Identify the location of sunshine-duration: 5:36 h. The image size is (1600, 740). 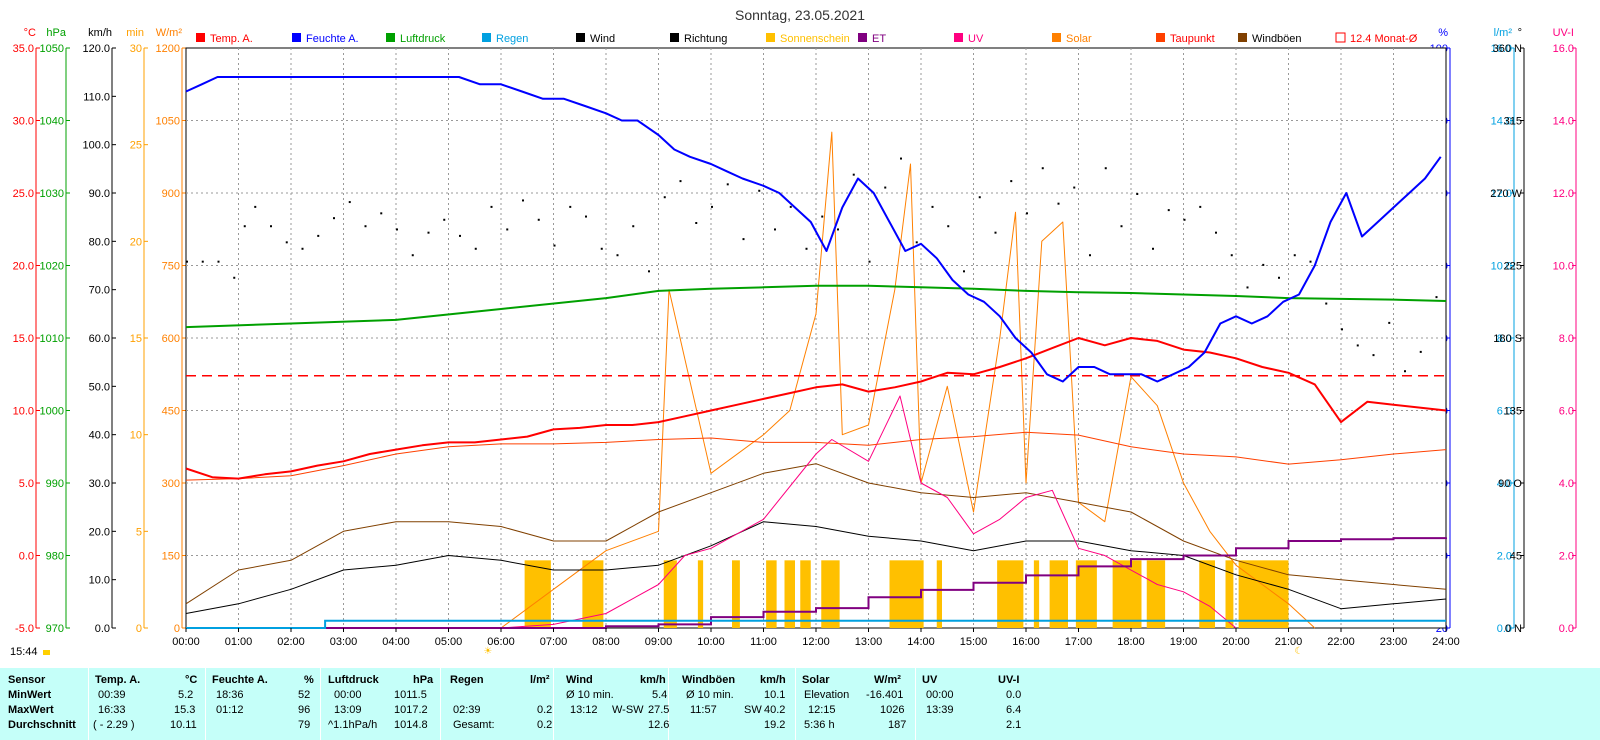
(819, 725).